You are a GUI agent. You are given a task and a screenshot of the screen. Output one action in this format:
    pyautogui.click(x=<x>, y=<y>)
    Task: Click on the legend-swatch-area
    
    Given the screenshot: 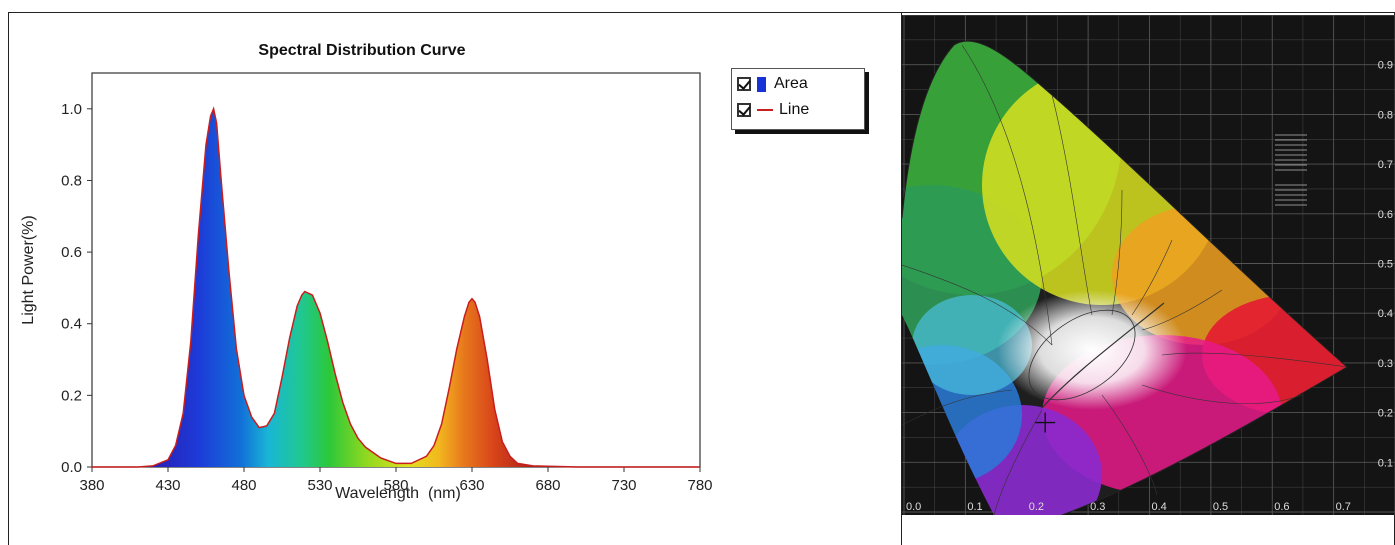 What is the action you would take?
    pyautogui.click(x=761, y=84)
    